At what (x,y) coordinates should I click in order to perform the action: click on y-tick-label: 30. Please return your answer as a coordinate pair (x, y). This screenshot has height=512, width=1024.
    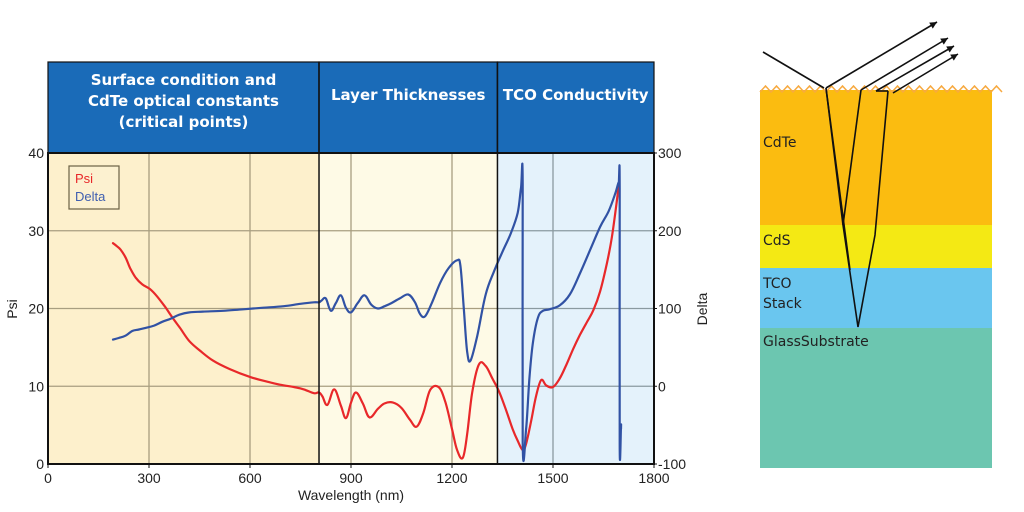
    Looking at the image, I should click on (36, 231).